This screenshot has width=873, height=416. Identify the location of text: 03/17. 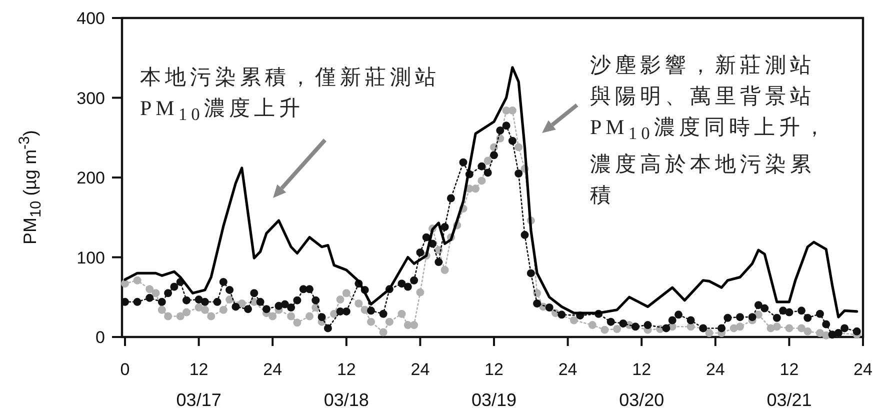
(199, 400).